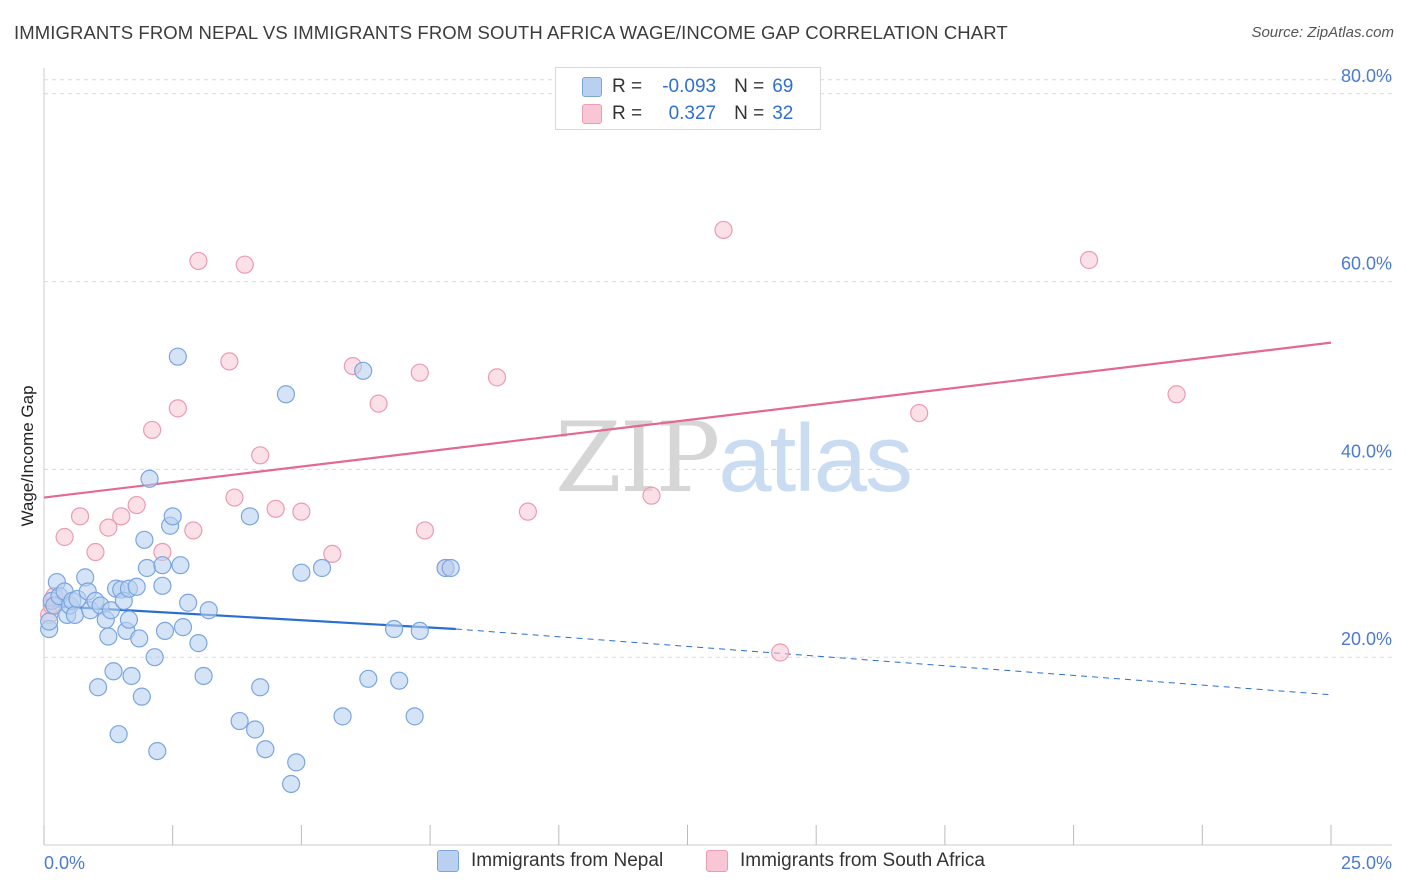  I want to click on y-tick-label: 20.0%, so click(1366, 639).